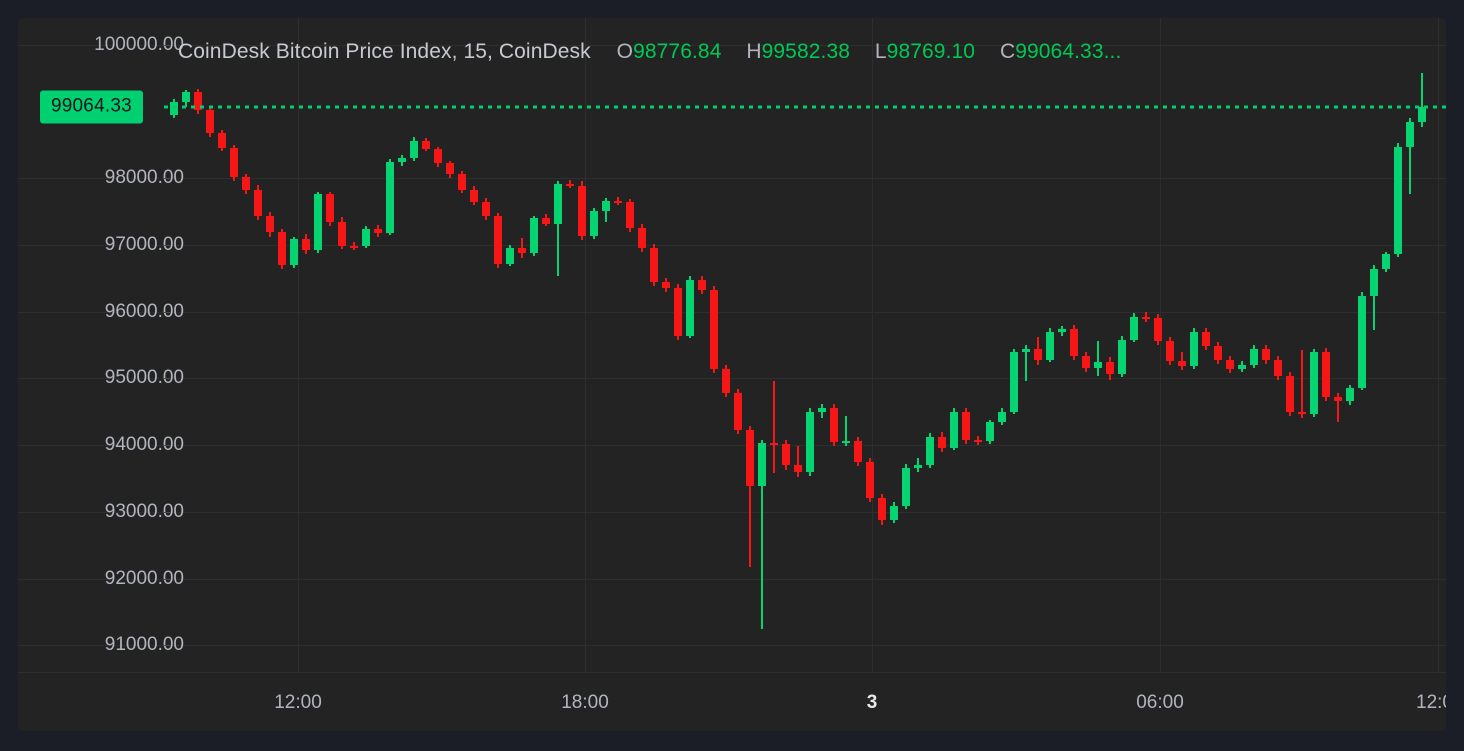 The width and height of the screenshot is (1464, 751). I want to click on current-price-badge: 99064.33, so click(91, 107).